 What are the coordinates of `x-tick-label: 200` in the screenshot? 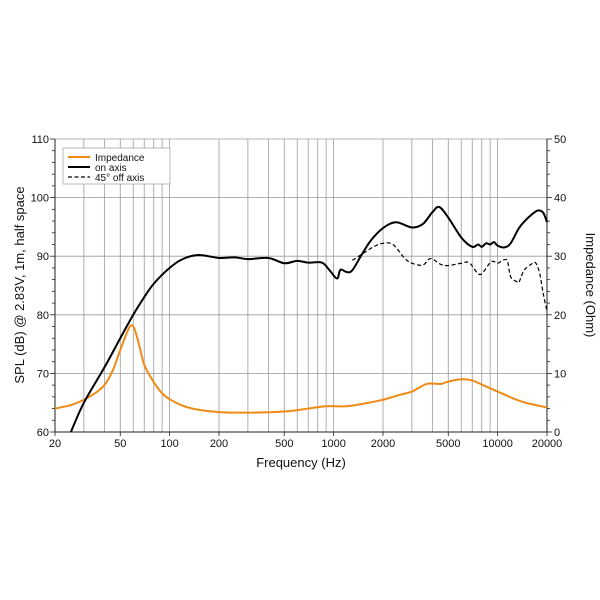 It's located at (219, 444).